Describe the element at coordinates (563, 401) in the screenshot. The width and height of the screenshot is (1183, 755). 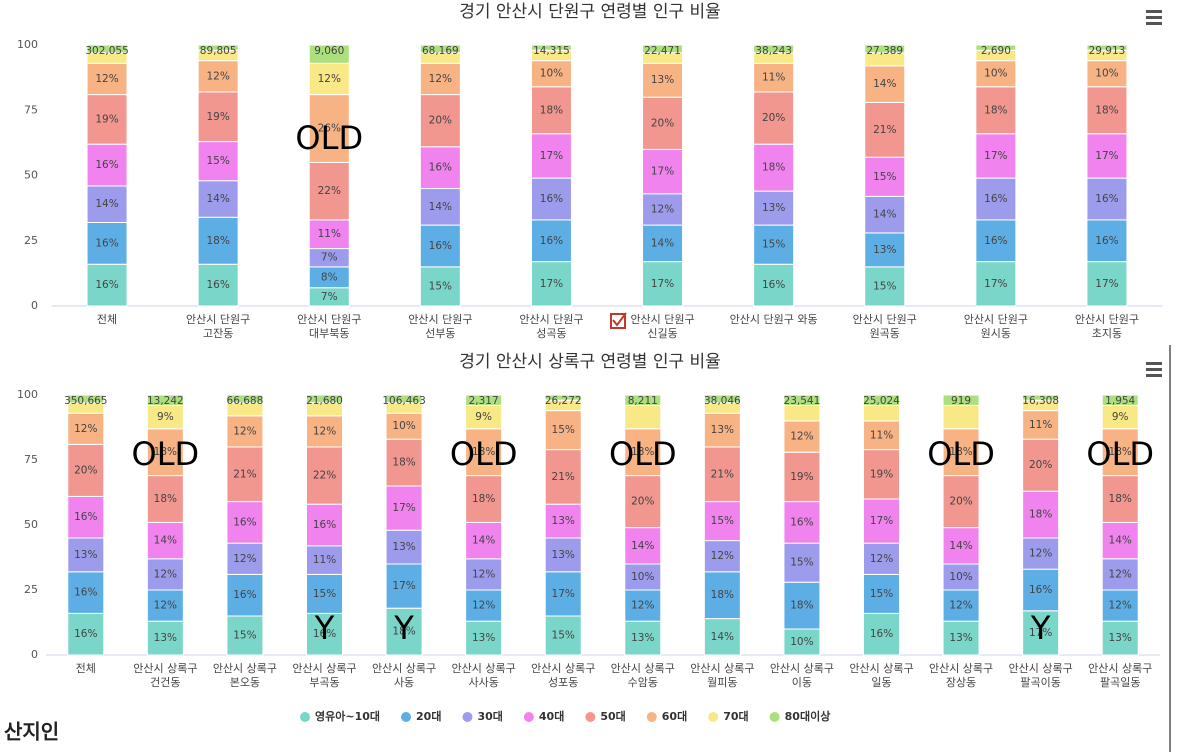
I see `stack-label: 26,272` at that location.